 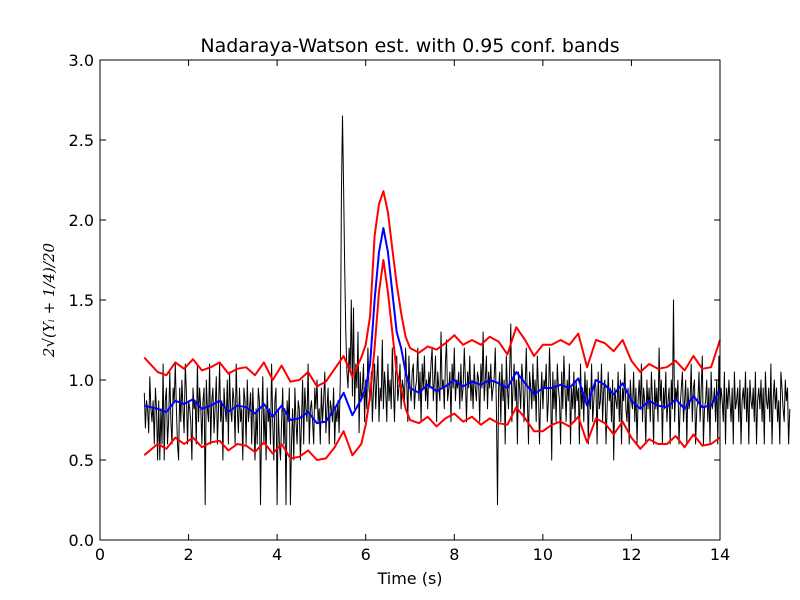 What do you see at coordinates (454, 554) in the screenshot?
I see `x-tick-label: 8` at bounding box center [454, 554].